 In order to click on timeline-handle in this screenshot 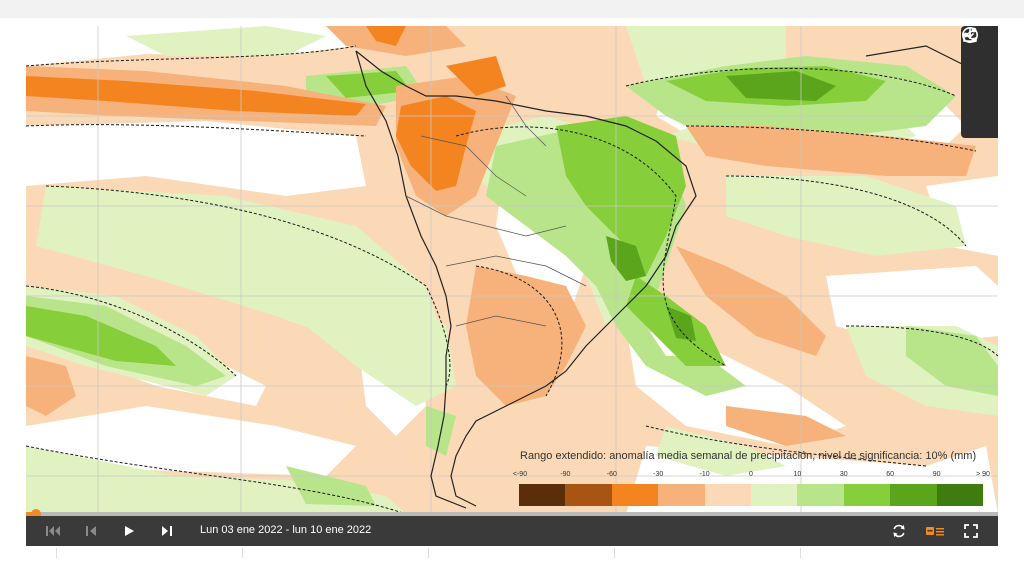, I will do `click(35, 514)`.